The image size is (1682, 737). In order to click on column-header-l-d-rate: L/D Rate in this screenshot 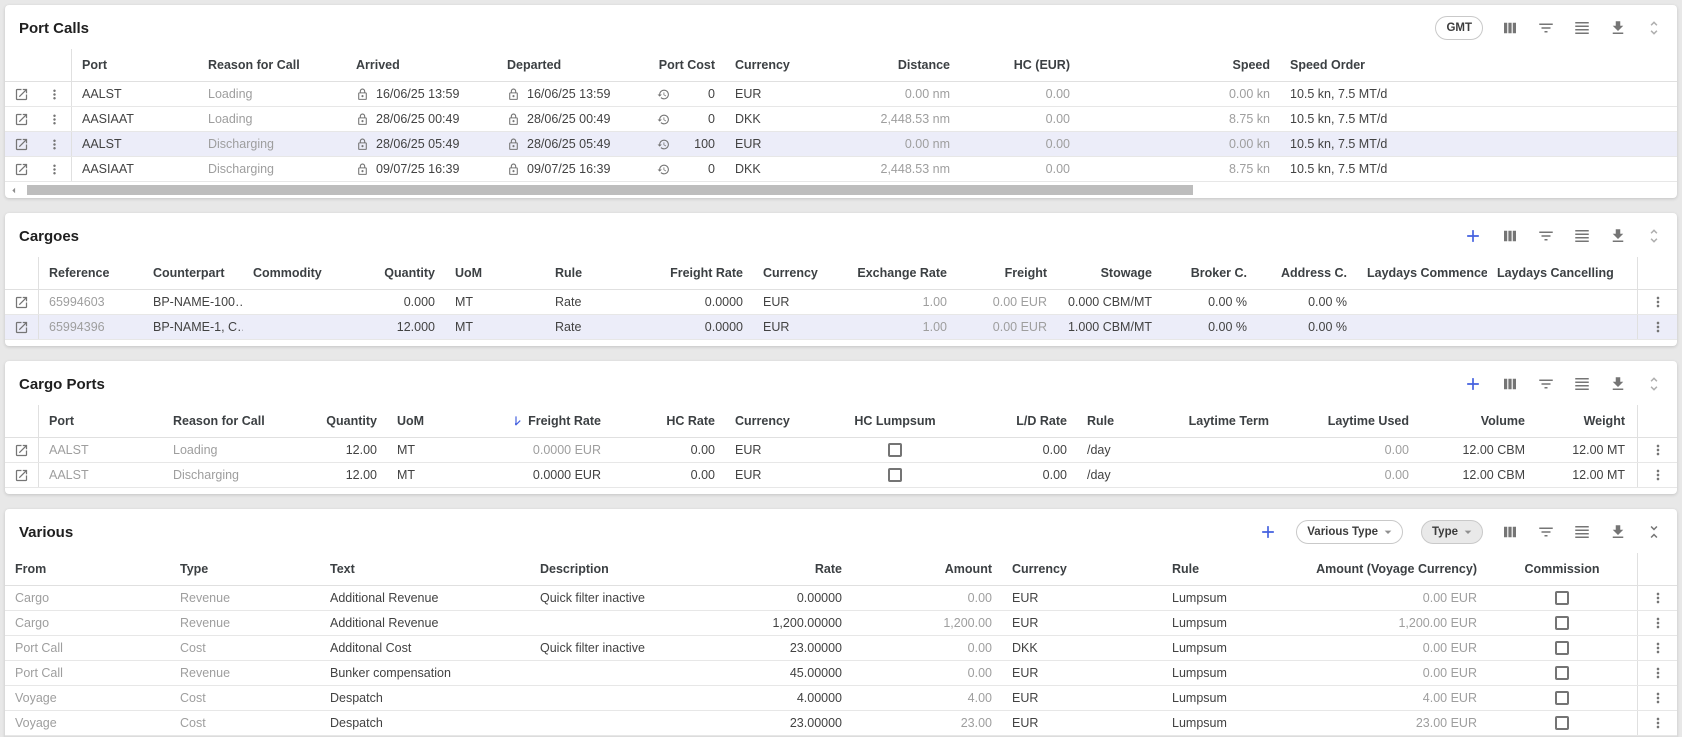, I will do `click(1041, 421)`.